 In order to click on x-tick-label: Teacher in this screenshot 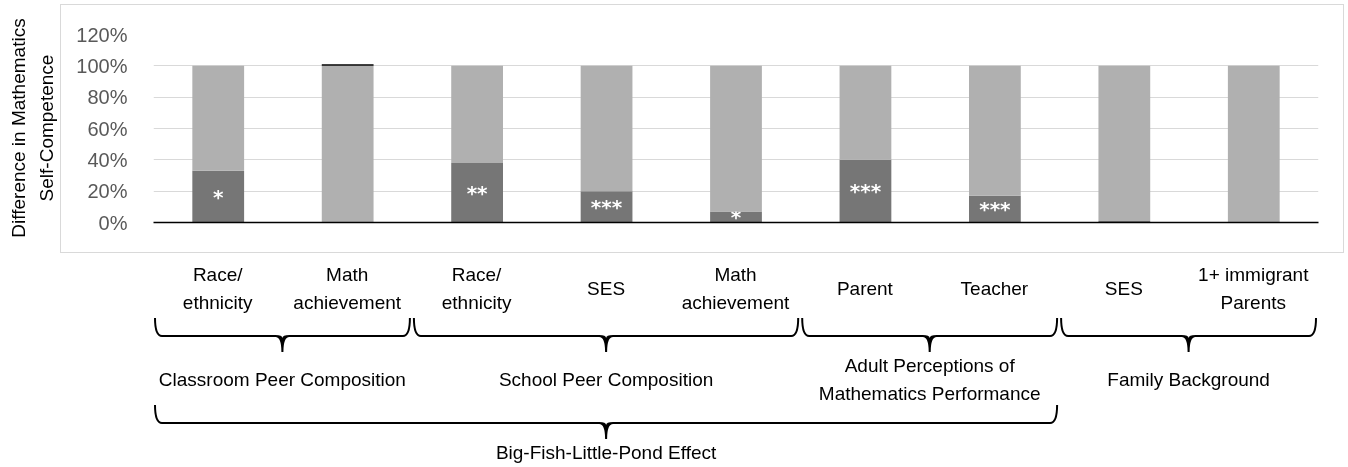, I will do `click(994, 288)`.